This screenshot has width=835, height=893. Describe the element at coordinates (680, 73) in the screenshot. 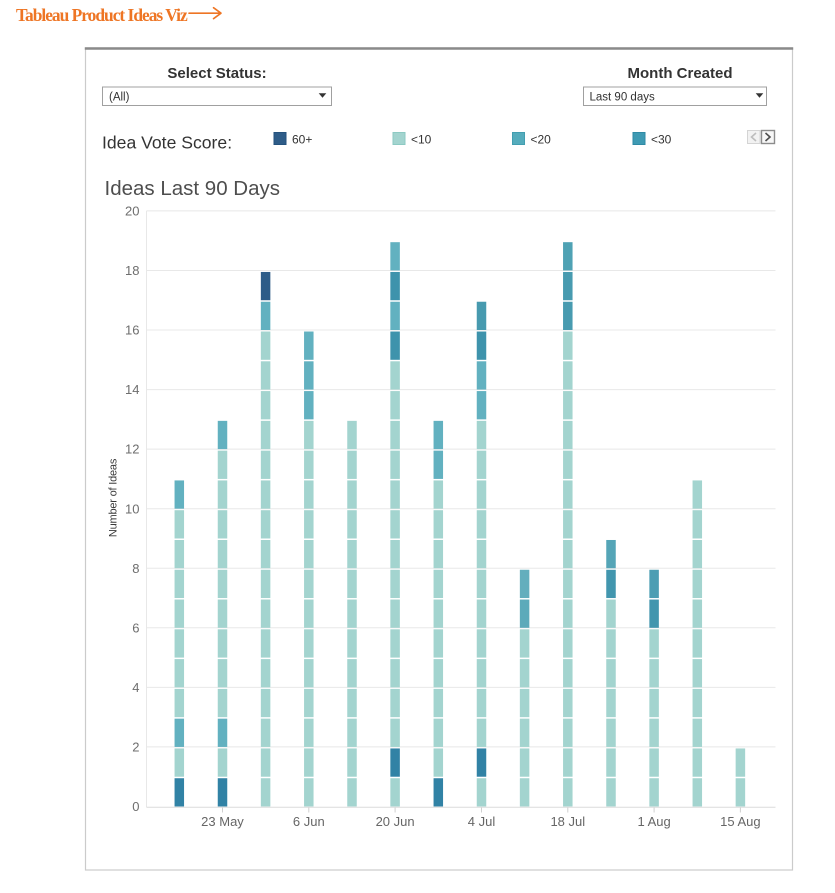

I see `svg-text: Month Created` at that location.